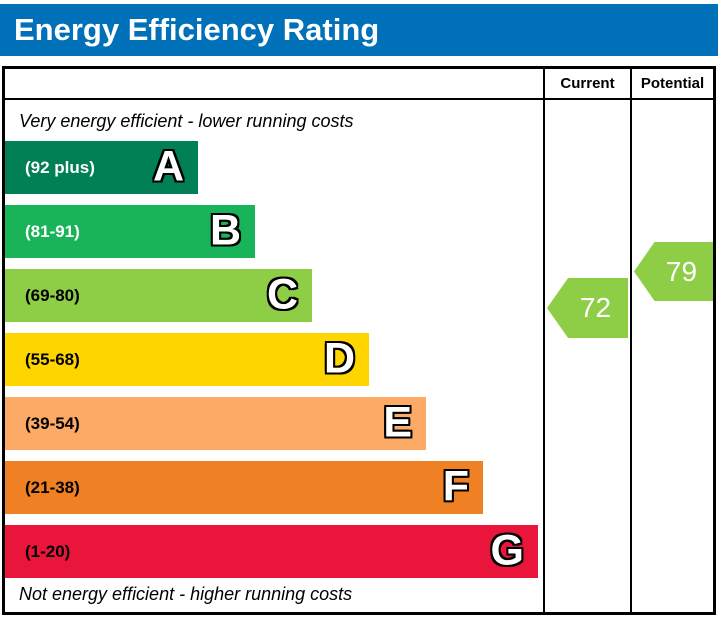 The width and height of the screenshot is (718, 619). What do you see at coordinates (52, 359) in the screenshot?
I see `band-d-range: (55-68)` at bounding box center [52, 359].